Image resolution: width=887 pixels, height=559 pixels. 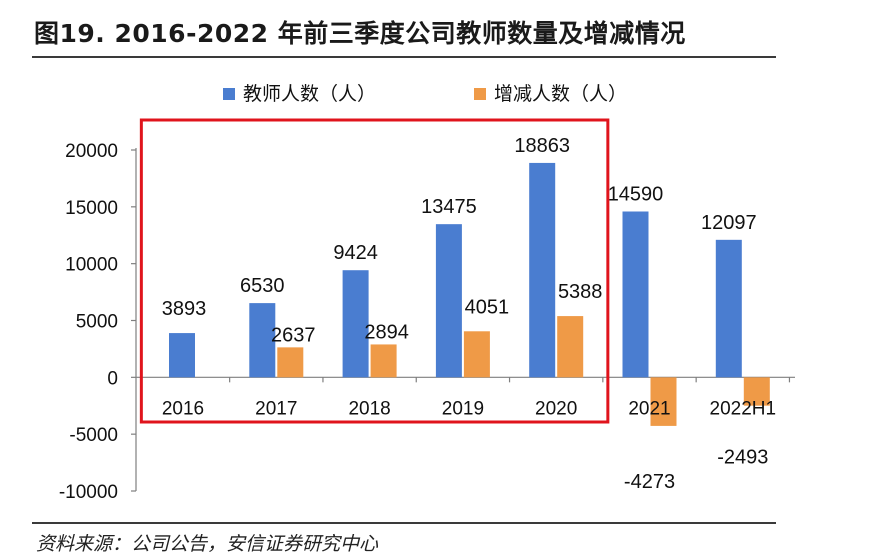 I want to click on x-tick-label: 2019, so click(x=463, y=408).